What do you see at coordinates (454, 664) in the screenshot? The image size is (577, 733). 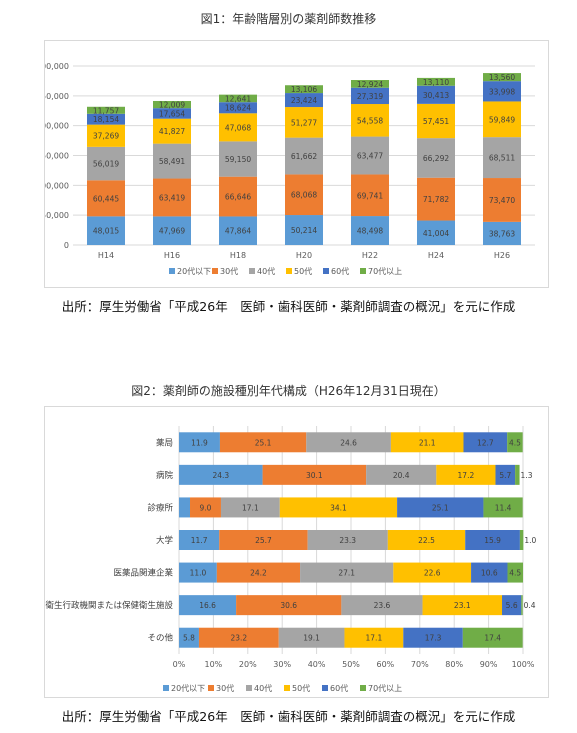 I see `x-tick-label-8: 80%` at bounding box center [454, 664].